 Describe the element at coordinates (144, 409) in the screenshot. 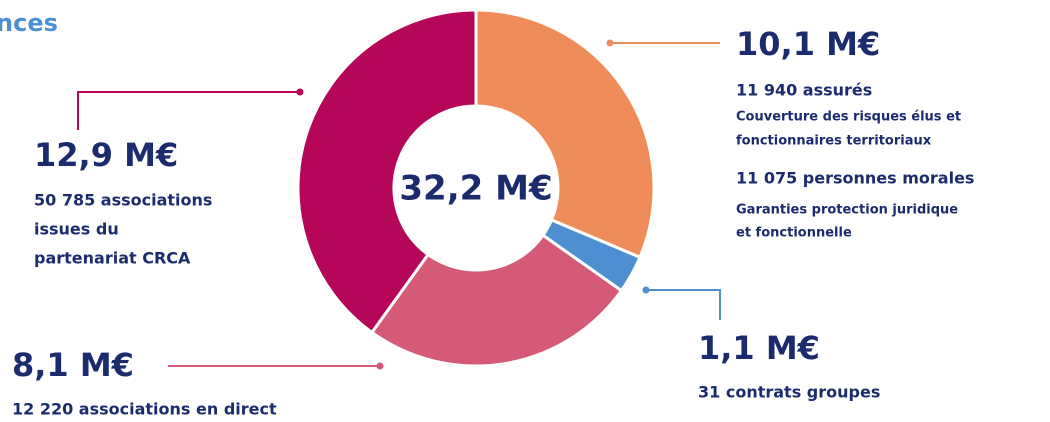

I see `detail: 12 220 associations en direct` at that location.